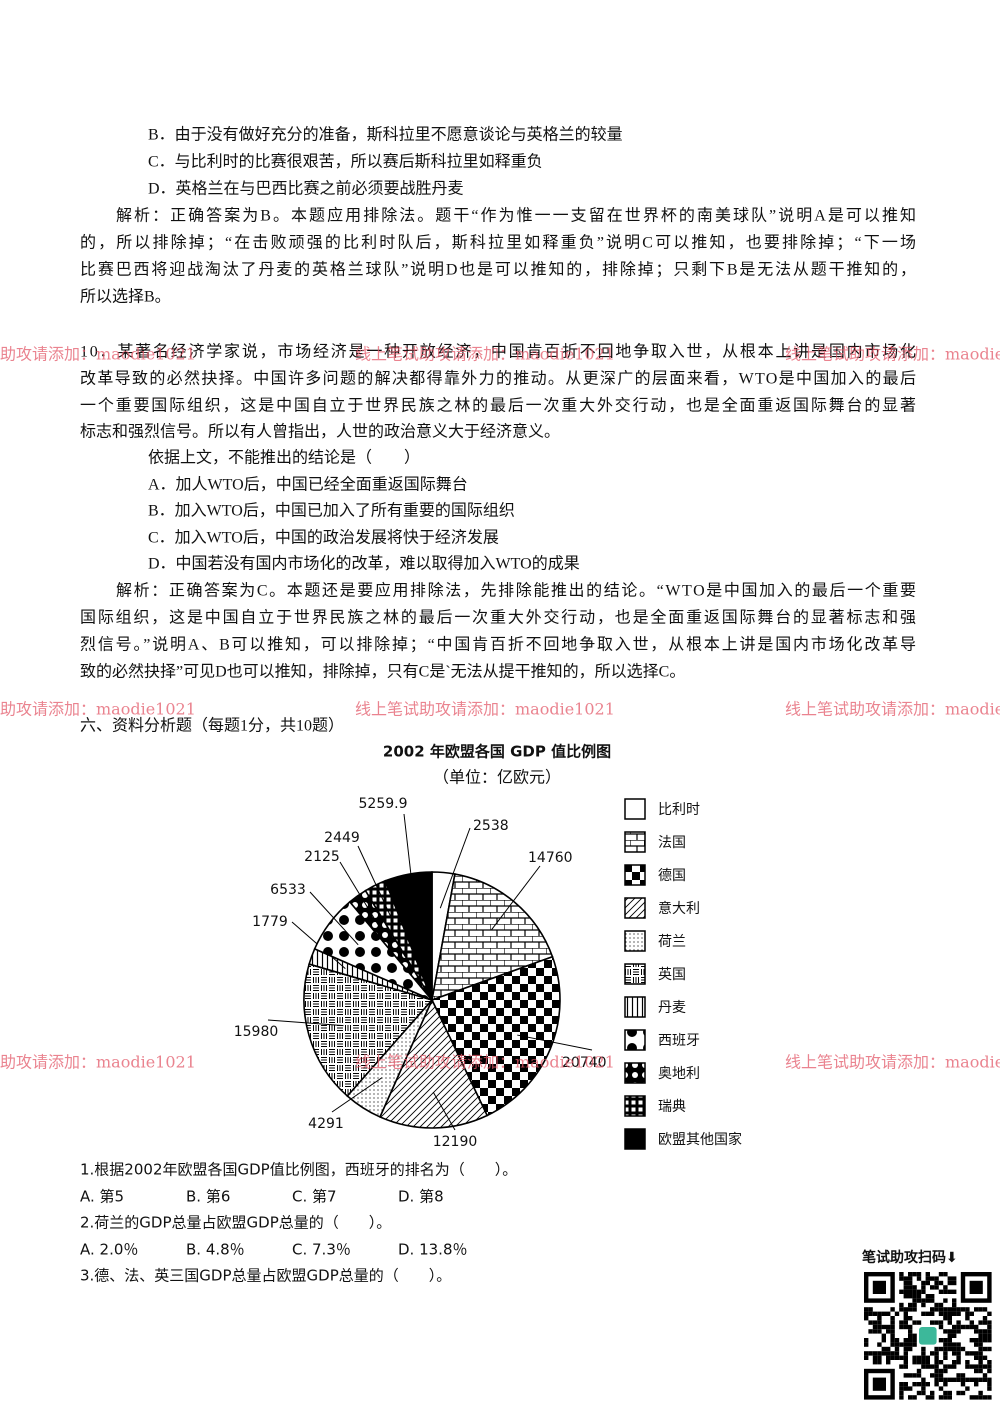 The height and width of the screenshot is (1414, 1000). I want to click on legend-label: 英国, so click(672, 974).